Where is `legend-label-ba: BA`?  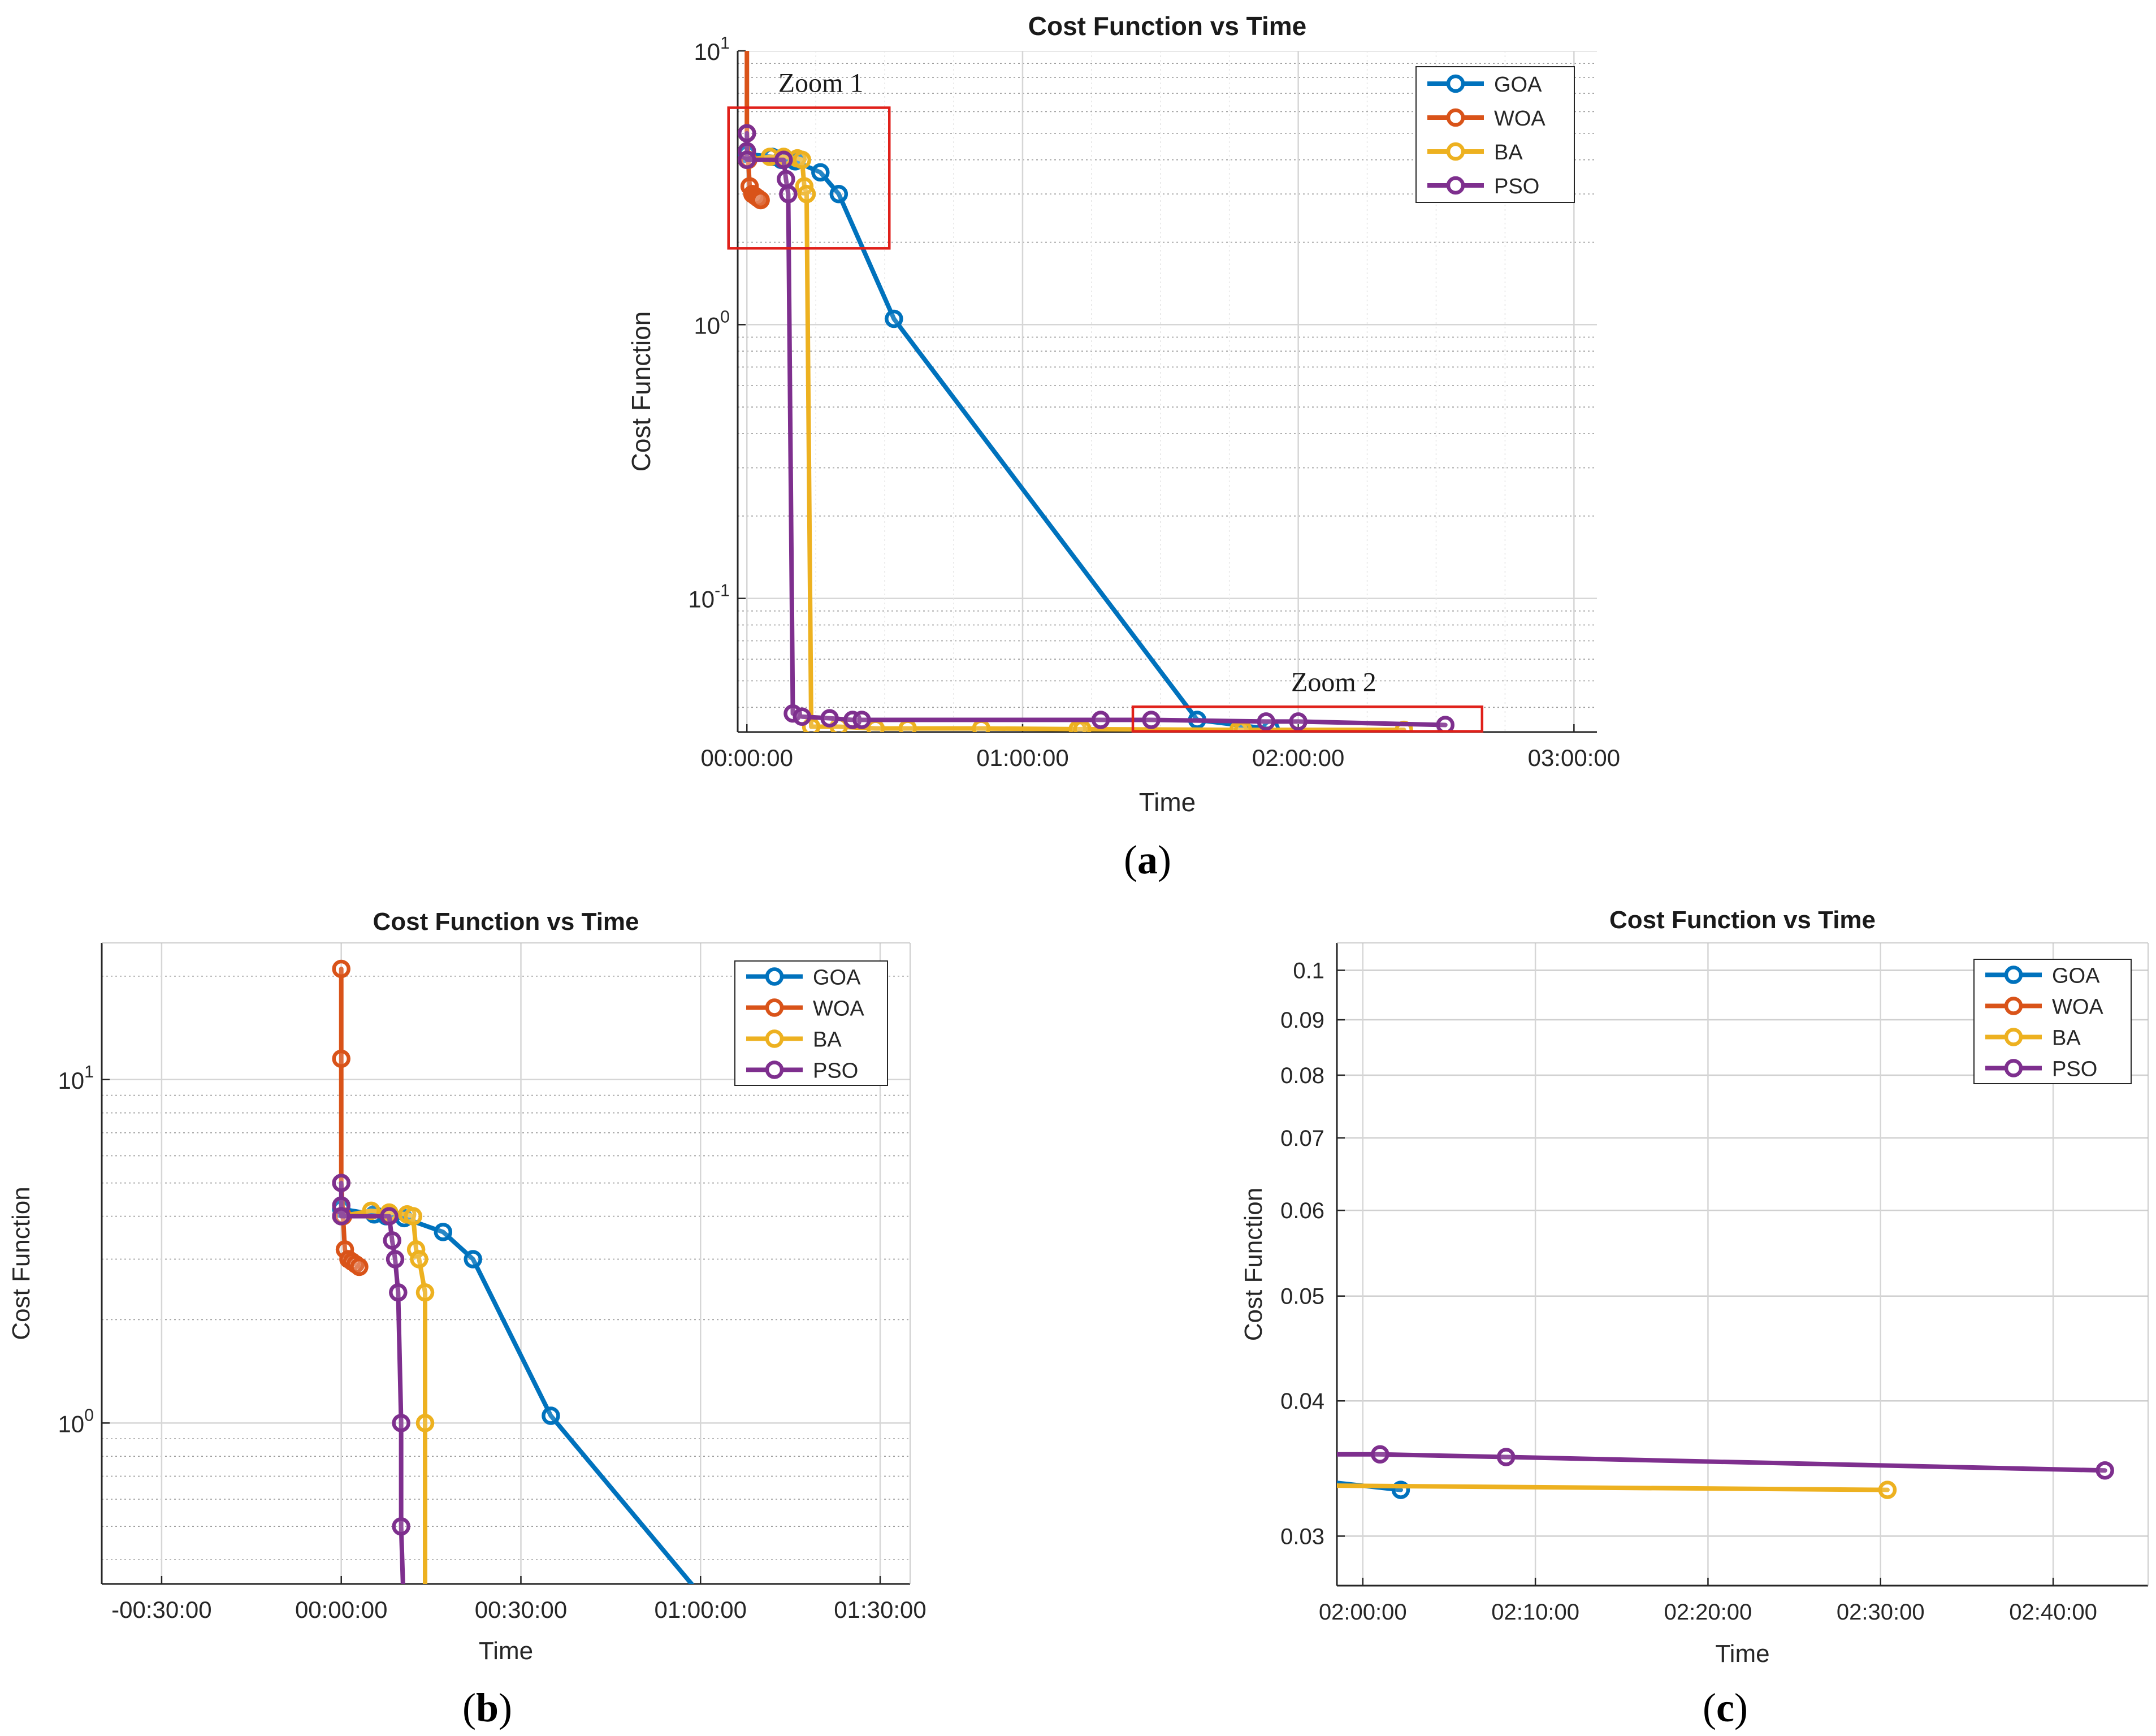 legend-label-ba: BA is located at coordinates (2066, 1038).